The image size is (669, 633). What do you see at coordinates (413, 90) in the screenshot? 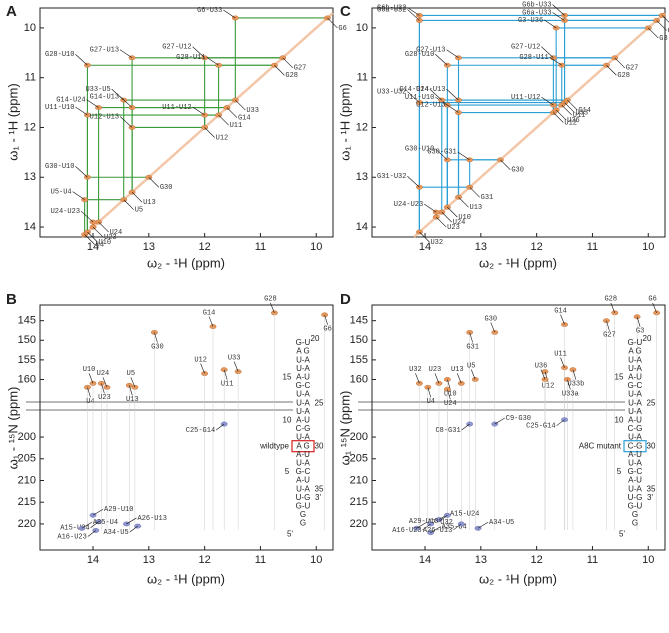
I see `peak-label: G14-U24` at bounding box center [413, 90].